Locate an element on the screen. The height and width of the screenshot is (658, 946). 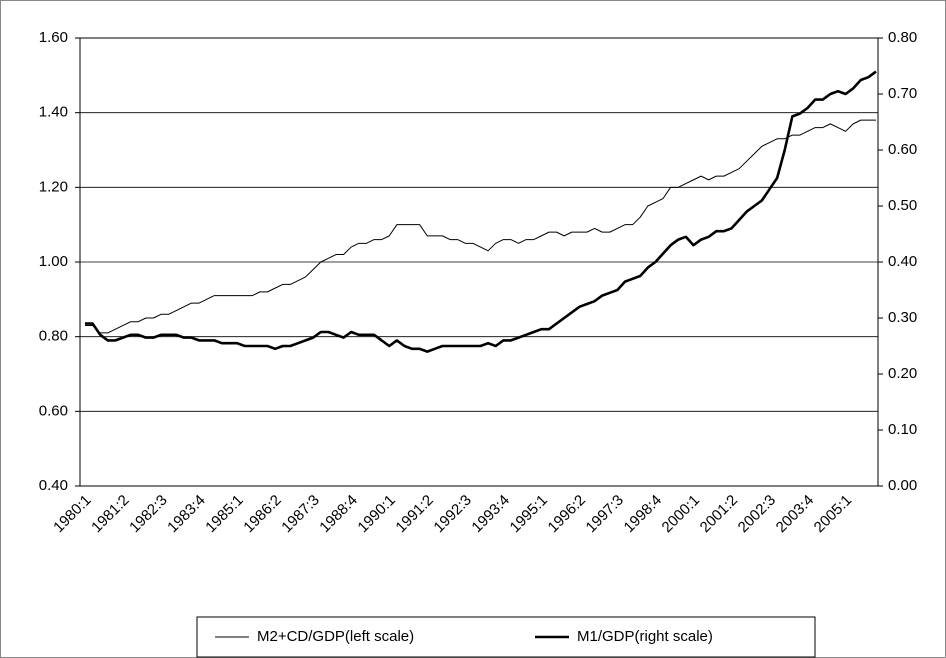
x-tick-label: 1991:2 is located at coordinates (414, 514).